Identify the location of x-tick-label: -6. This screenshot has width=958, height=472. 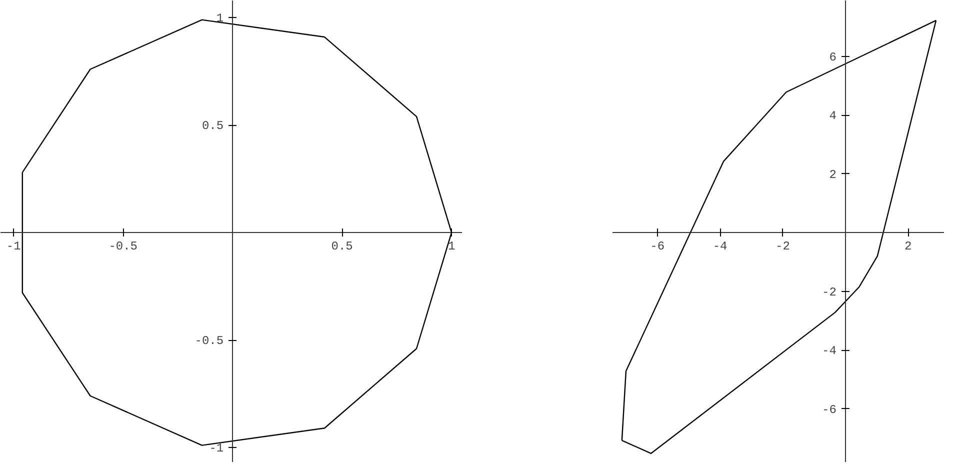
(657, 247).